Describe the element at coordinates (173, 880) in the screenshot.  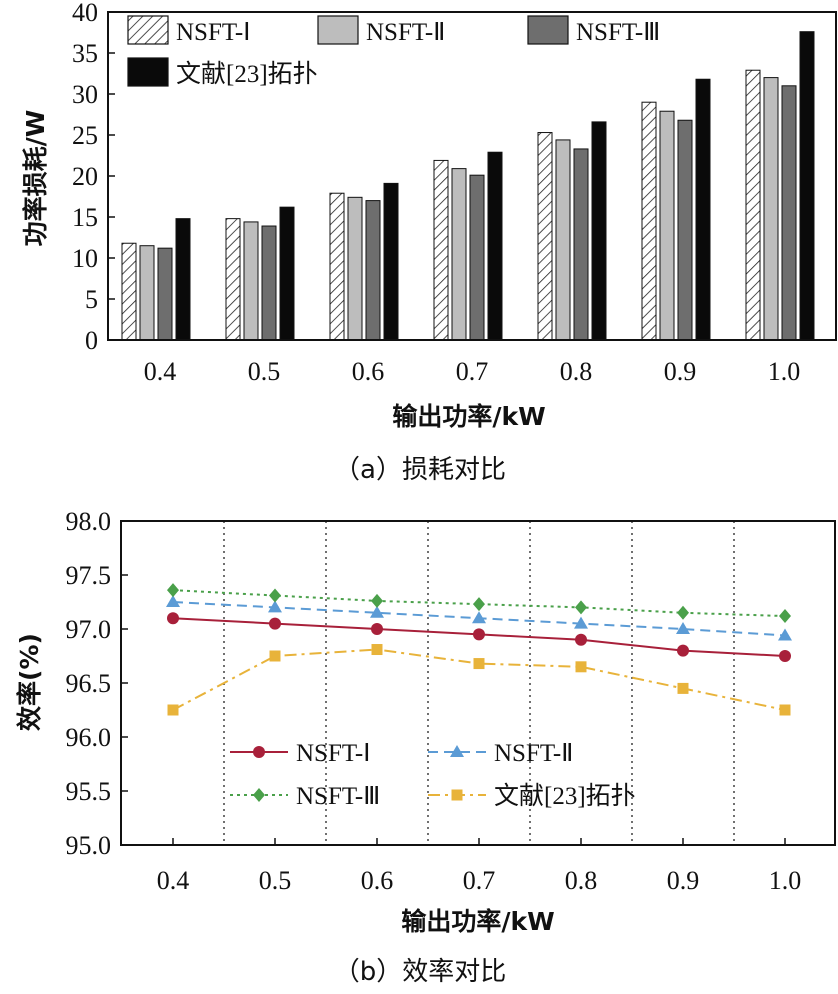
I see `line-x-tick-label: 0.4` at that location.